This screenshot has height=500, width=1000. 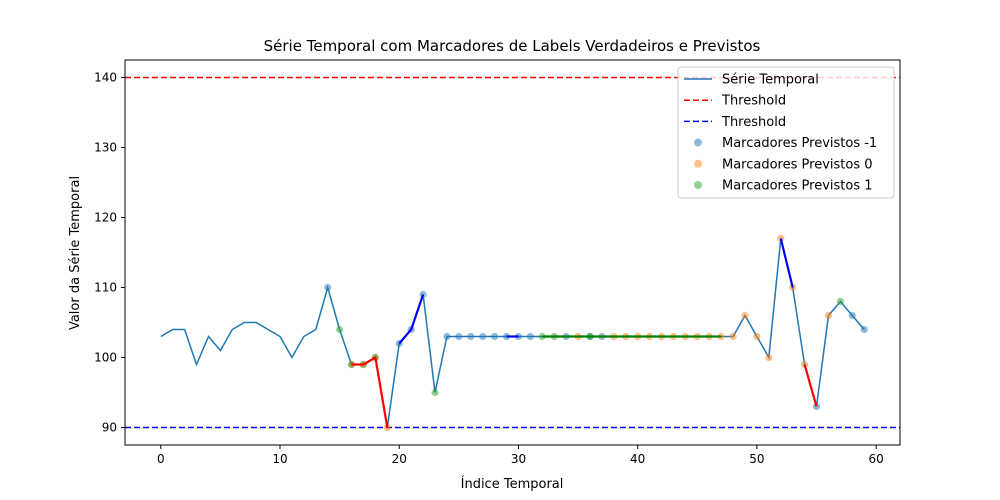 I want to click on legend-label-4: Marcadores Previstos 0, so click(x=797, y=164).